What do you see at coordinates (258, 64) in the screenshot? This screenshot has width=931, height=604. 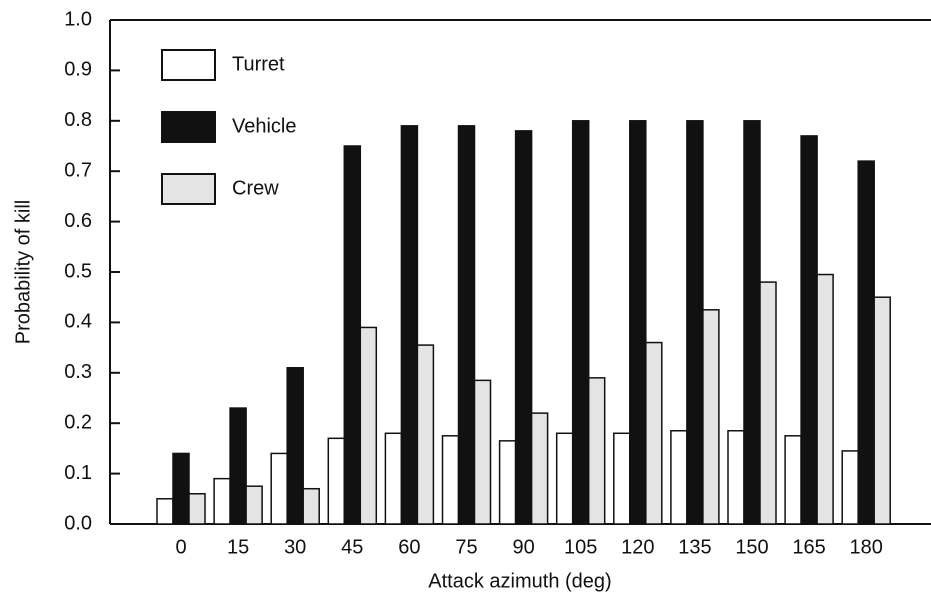 I see `legend-label: Turret` at bounding box center [258, 64].